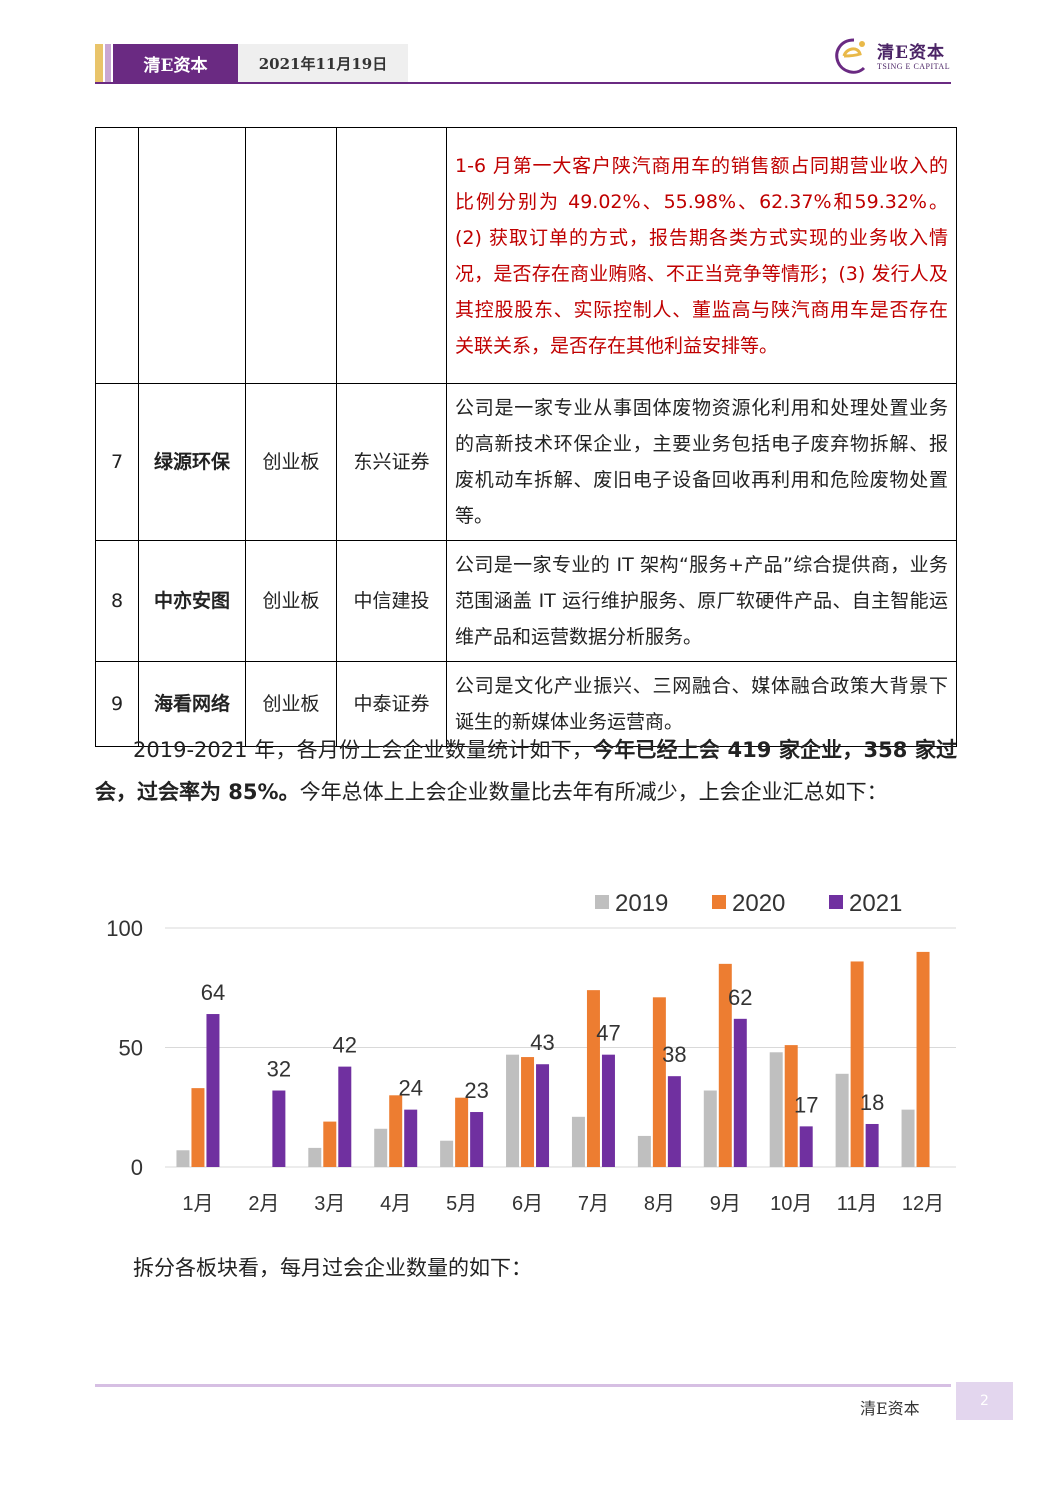  Describe the element at coordinates (213, 992) in the screenshot. I see `data-label: 64` at that location.